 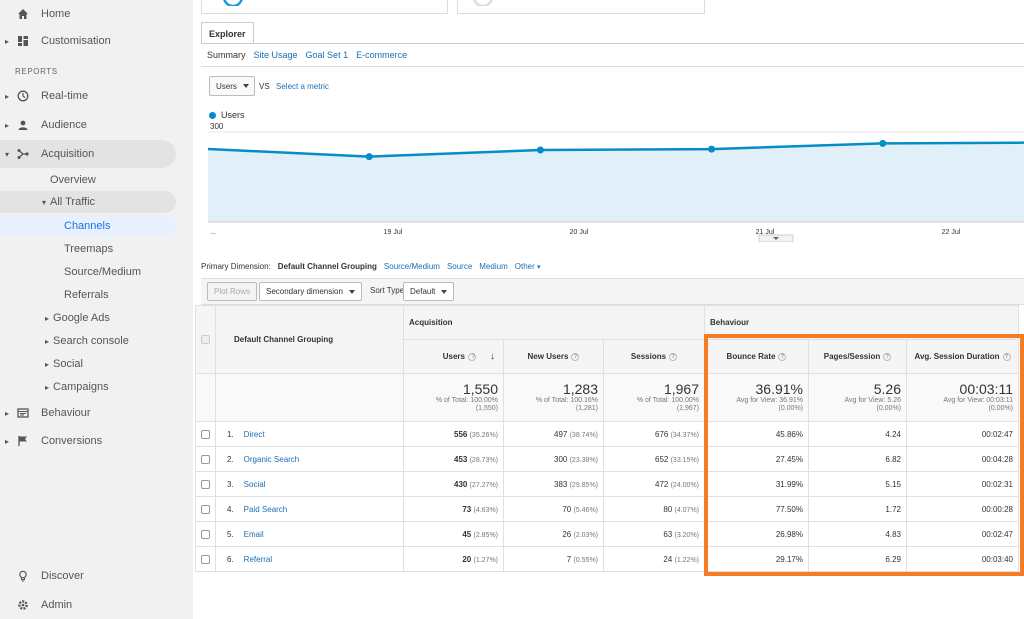 I want to click on nav-acquisition: ▾ Acquisition, so click(x=88, y=154).